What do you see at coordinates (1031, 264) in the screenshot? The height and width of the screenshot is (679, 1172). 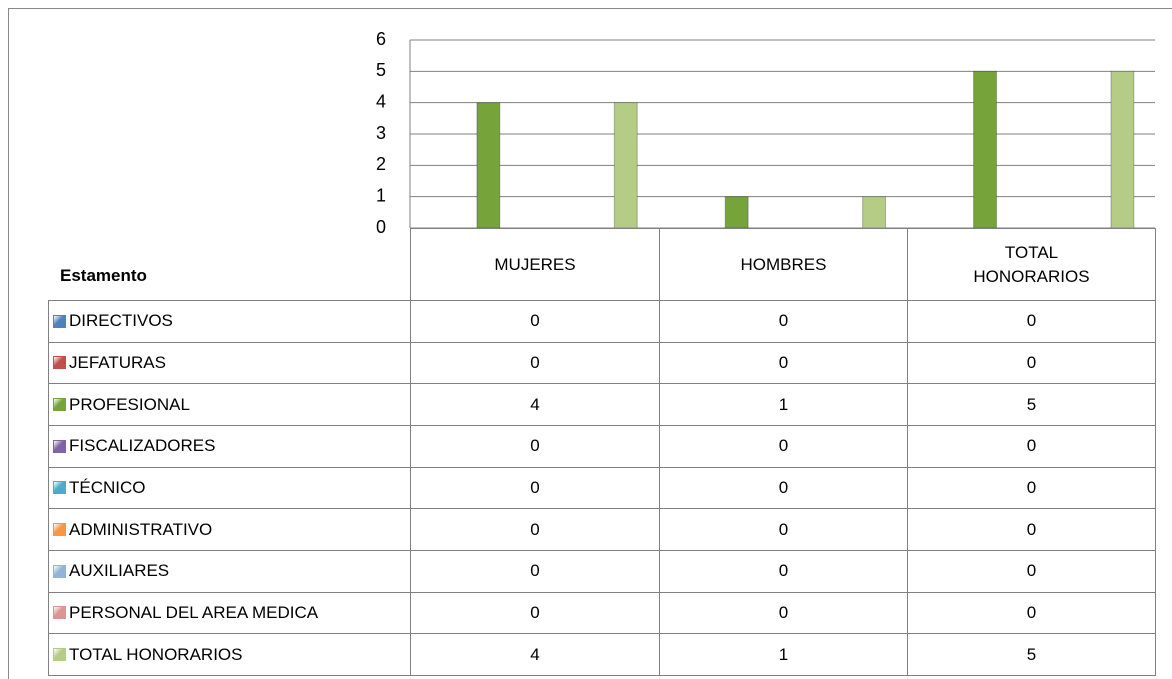 I see `category-header: TOTAL HONORARIOS` at bounding box center [1031, 264].